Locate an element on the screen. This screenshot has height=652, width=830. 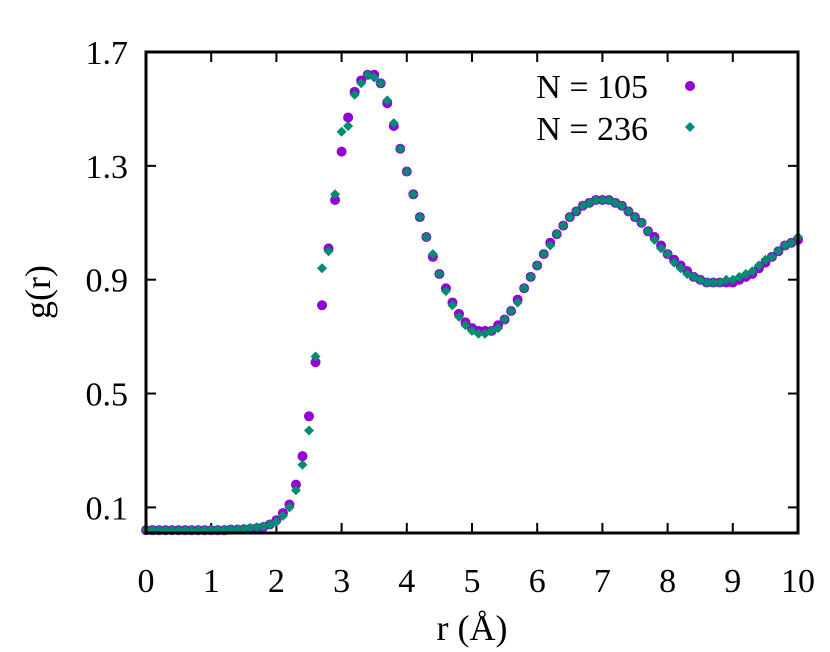
x-tick-label: 3 is located at coordinates (341, 581).